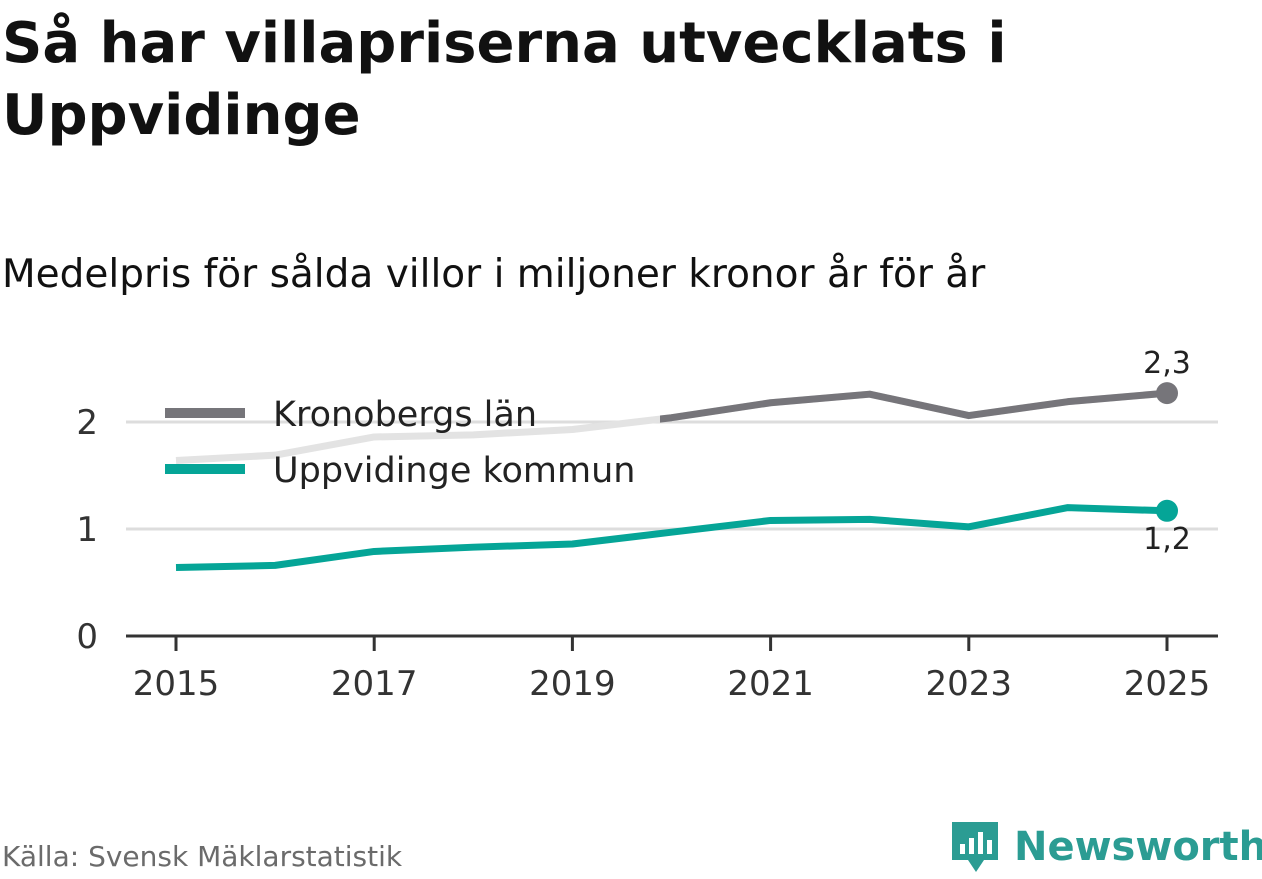  Describe the element at coordinates (914, 406) in the screenshot. I see `series-line-lan` at that location.